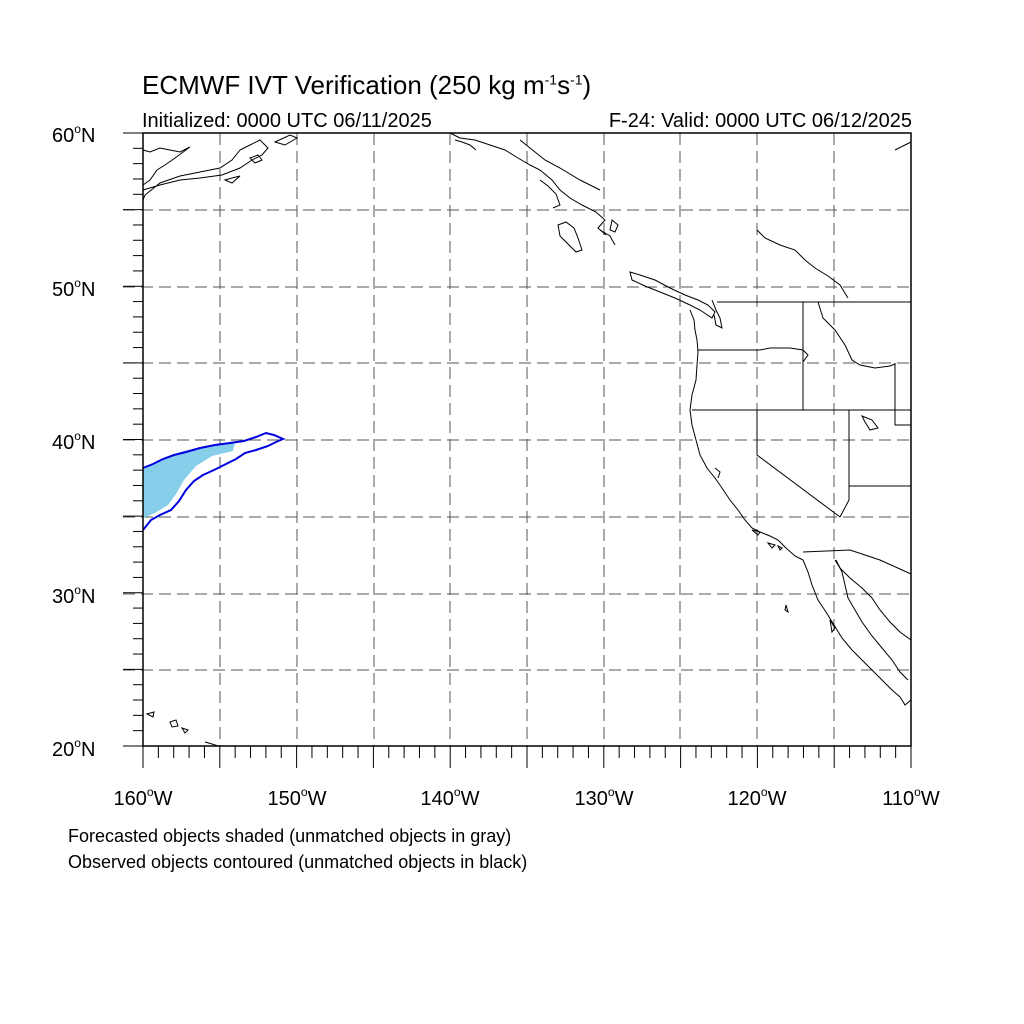  What do you see at coordinates (189, 480) in the screenshot?
I see `forecast-ivt-object` at bounding box center [189, 480].